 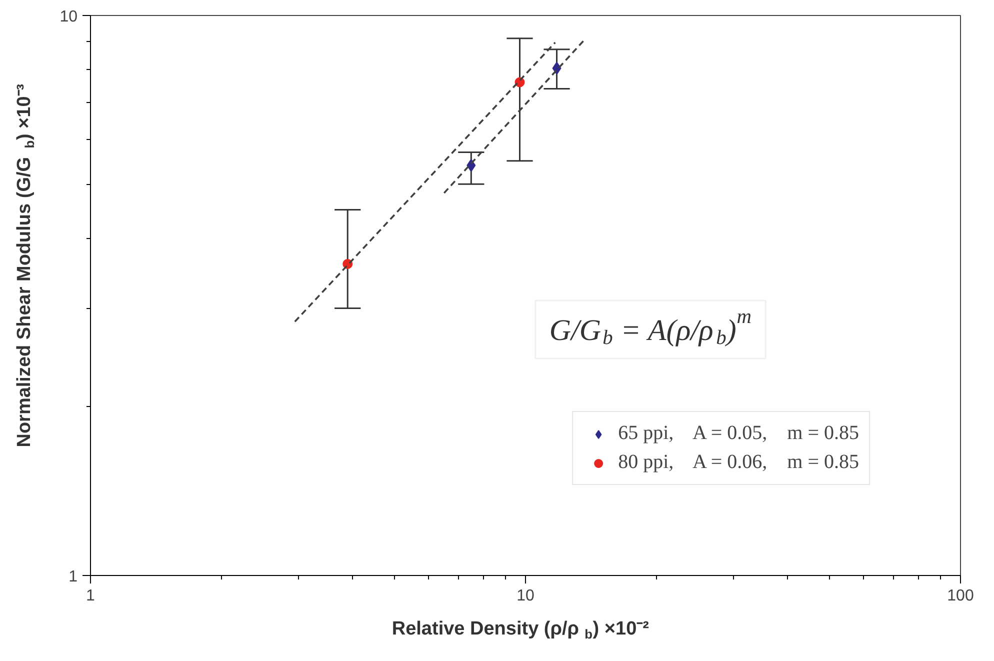 What do you see at coordinates (525, 596) in the screenshot?
I see `x-tick-label: 10` at bounding box center [525, 596].